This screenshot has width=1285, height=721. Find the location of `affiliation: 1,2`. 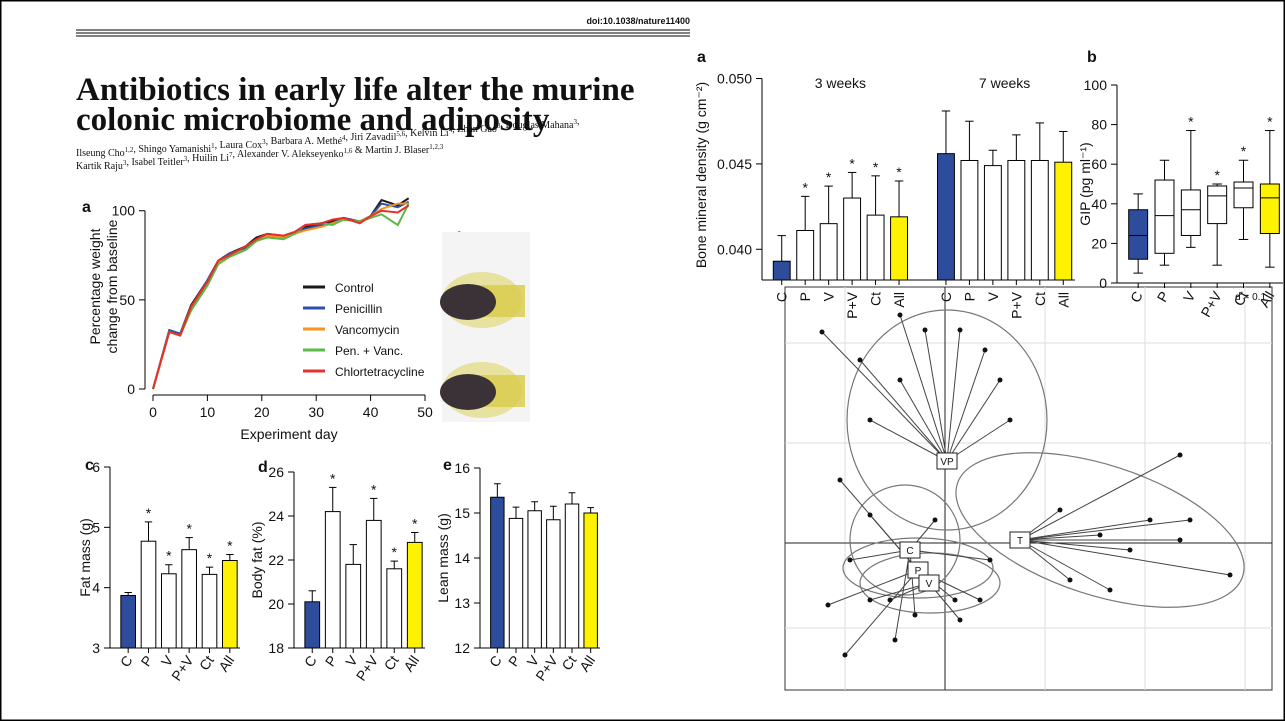

affiliation: 1,2 is located at coordinates (129, 150).